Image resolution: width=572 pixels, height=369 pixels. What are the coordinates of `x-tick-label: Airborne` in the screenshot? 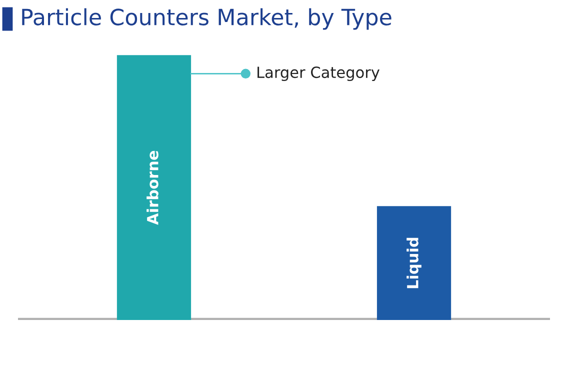 It's located at (152, 187).